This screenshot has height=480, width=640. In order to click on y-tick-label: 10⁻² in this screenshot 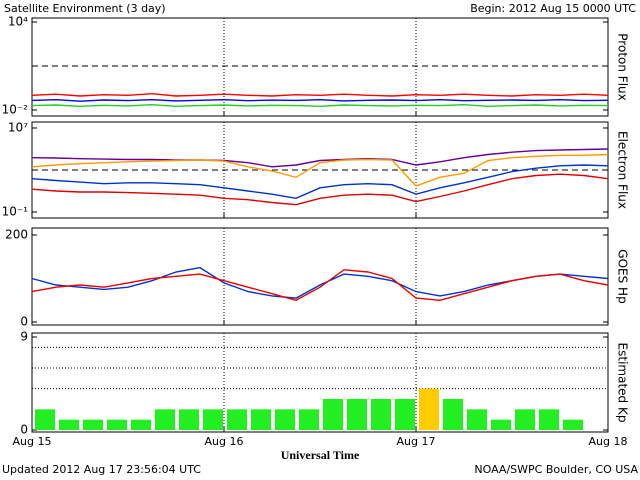, I will do `click(15, 110)`.